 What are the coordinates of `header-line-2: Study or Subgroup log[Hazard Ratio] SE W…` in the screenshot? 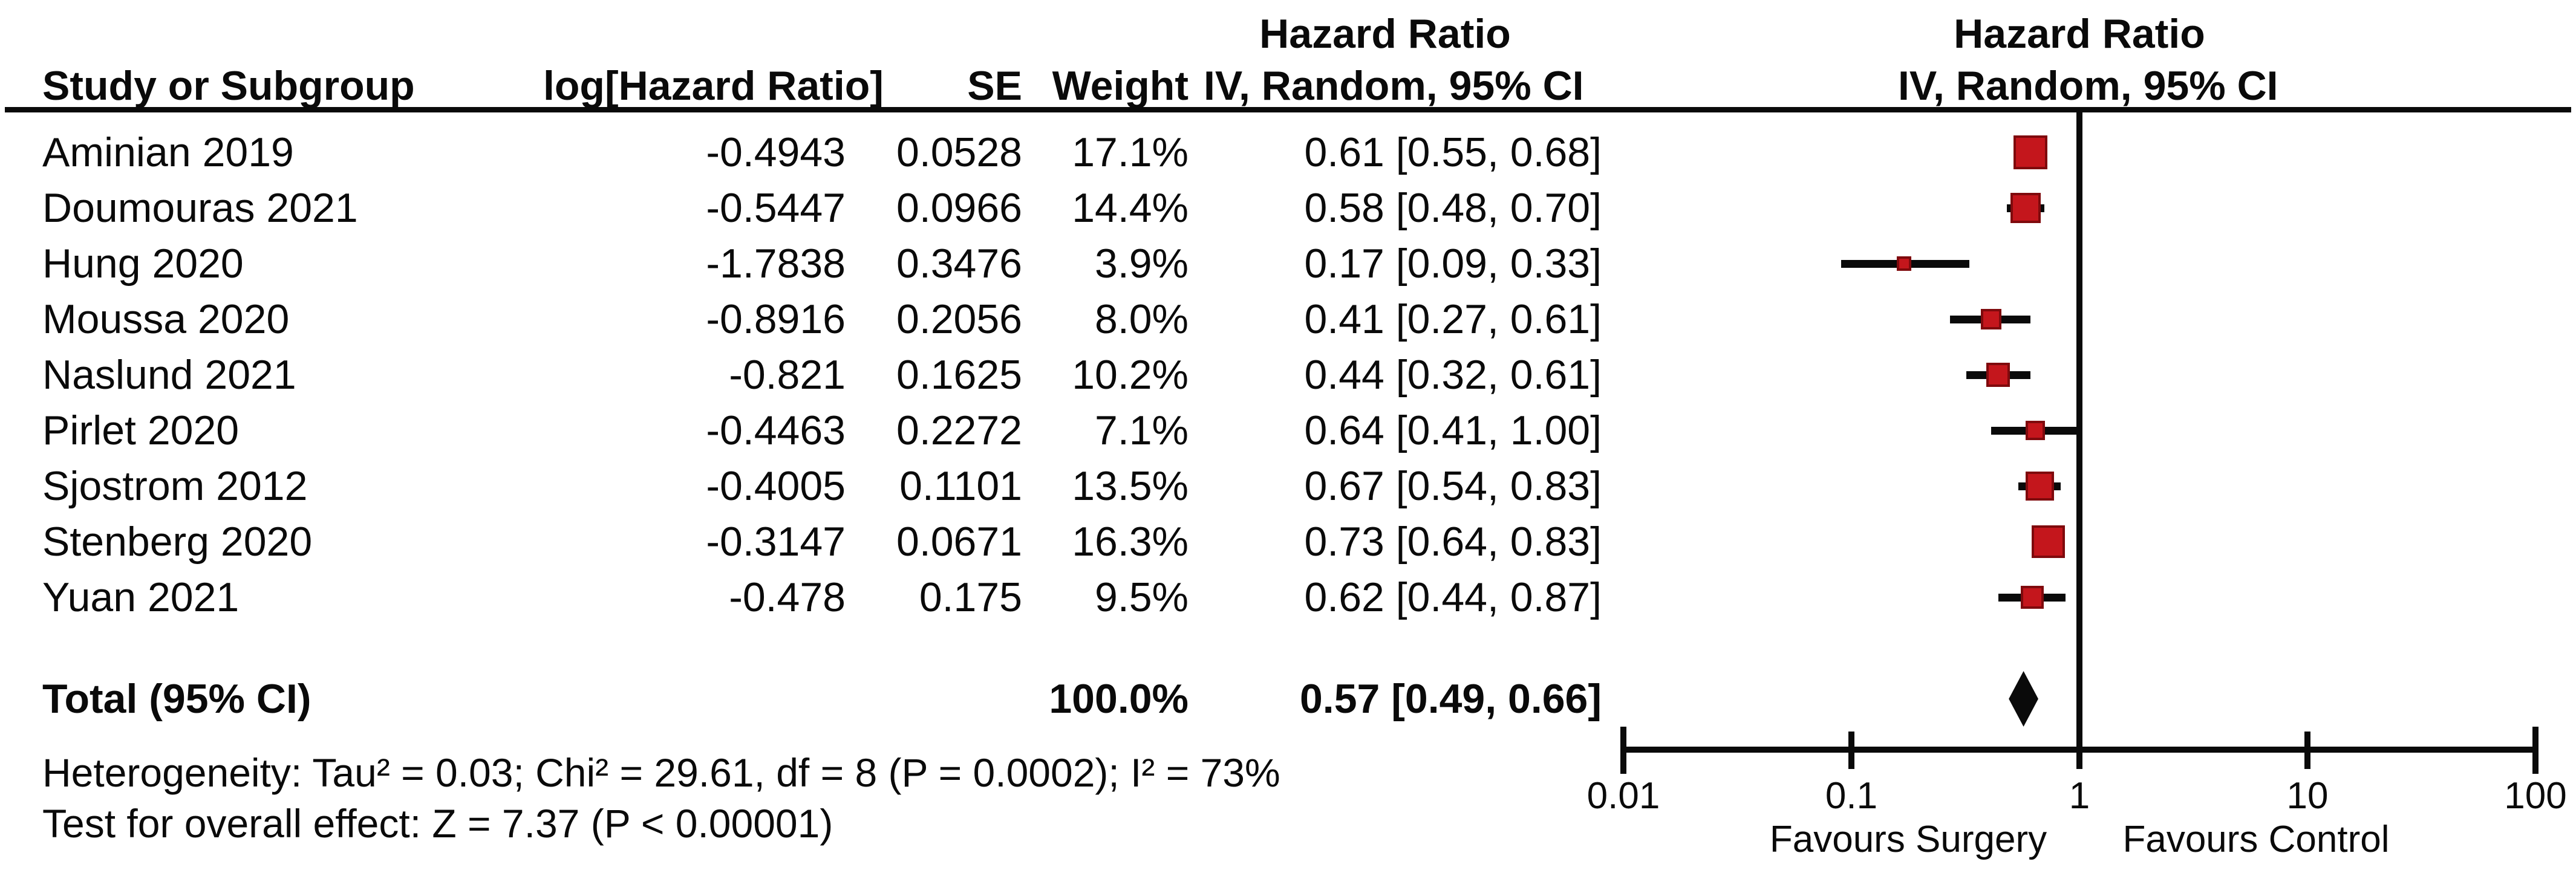 It's located at (1288, 86).